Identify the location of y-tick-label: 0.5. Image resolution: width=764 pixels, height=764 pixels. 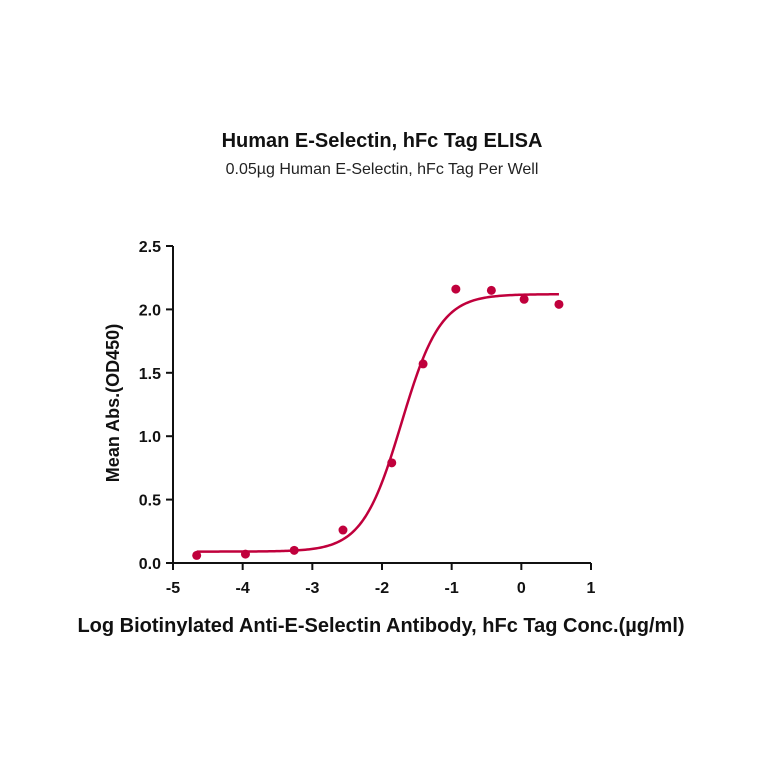
(150, 501).